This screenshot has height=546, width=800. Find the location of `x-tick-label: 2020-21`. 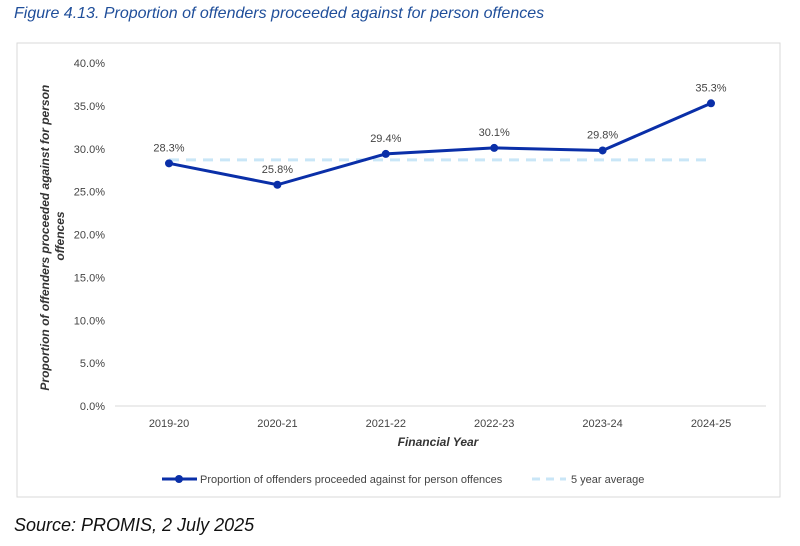

x-tick-label: 2020-21 is located at coordinates (277, 424).